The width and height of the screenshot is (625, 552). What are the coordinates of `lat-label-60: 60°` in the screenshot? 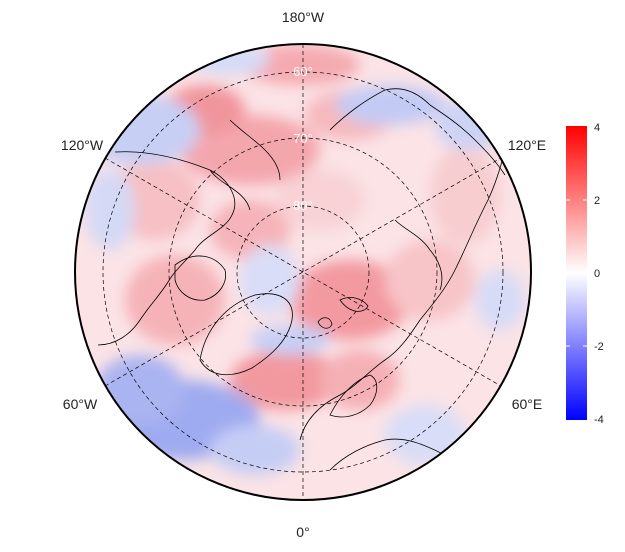 It's located at (303, 71).